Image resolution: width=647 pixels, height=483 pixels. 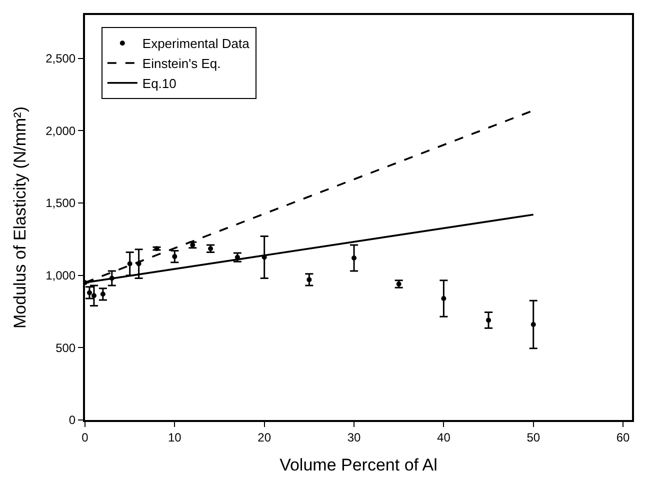 What do you see at coordinates (181, 64) in the screenshot?
I see `legend-label: Einstein's Eq.` at bounding box center [181, 64].